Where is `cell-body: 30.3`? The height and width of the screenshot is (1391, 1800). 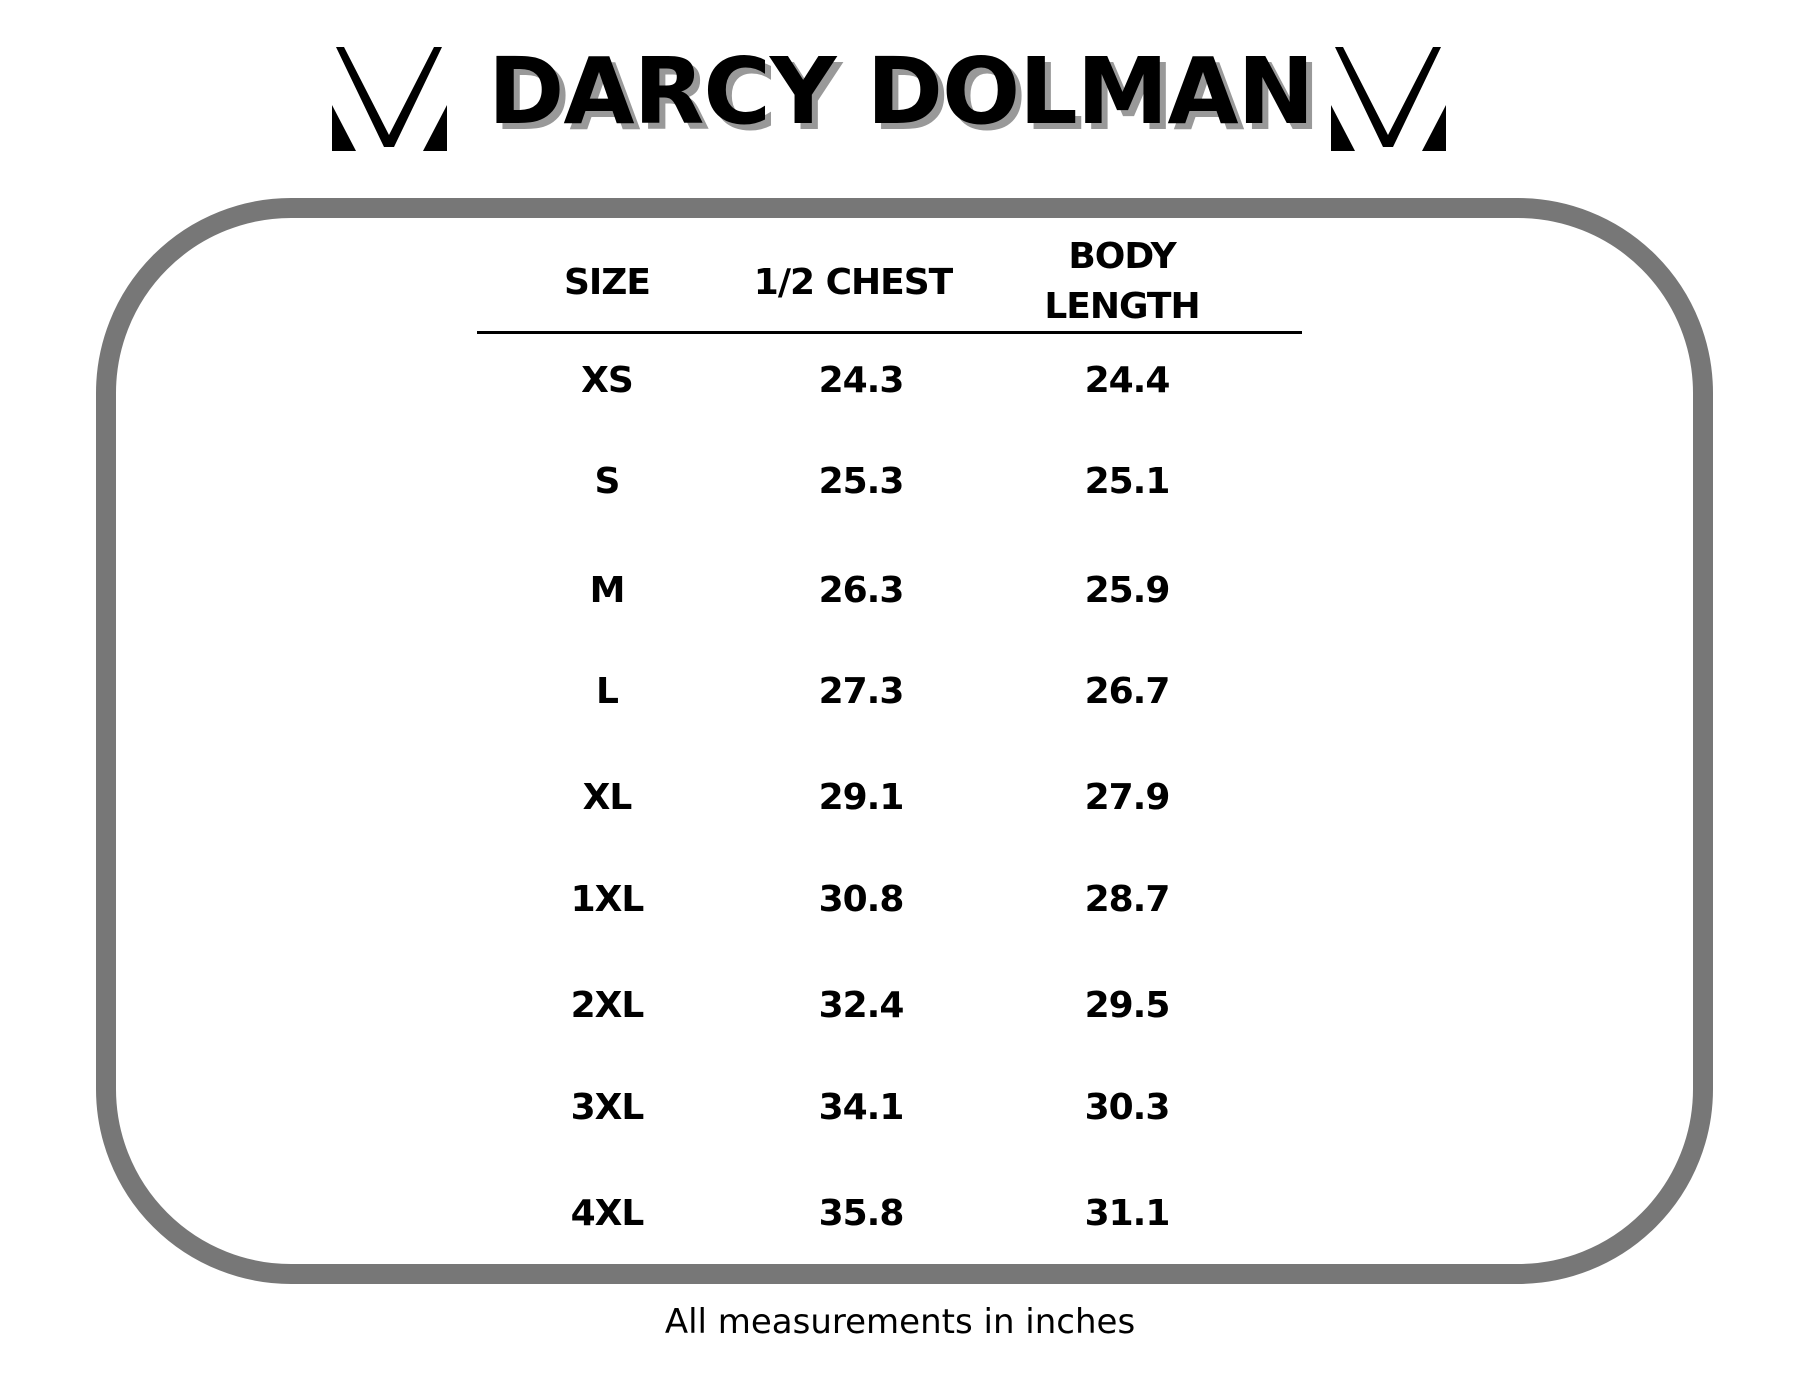 cell-body: 30.3 is located at coordinates (1127, 1107).